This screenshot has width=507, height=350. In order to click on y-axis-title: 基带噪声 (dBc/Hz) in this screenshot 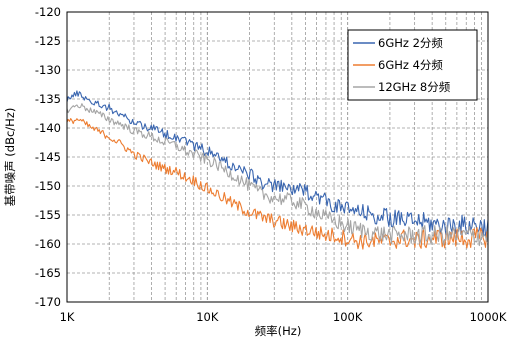, I will do `click(10, 157)`.